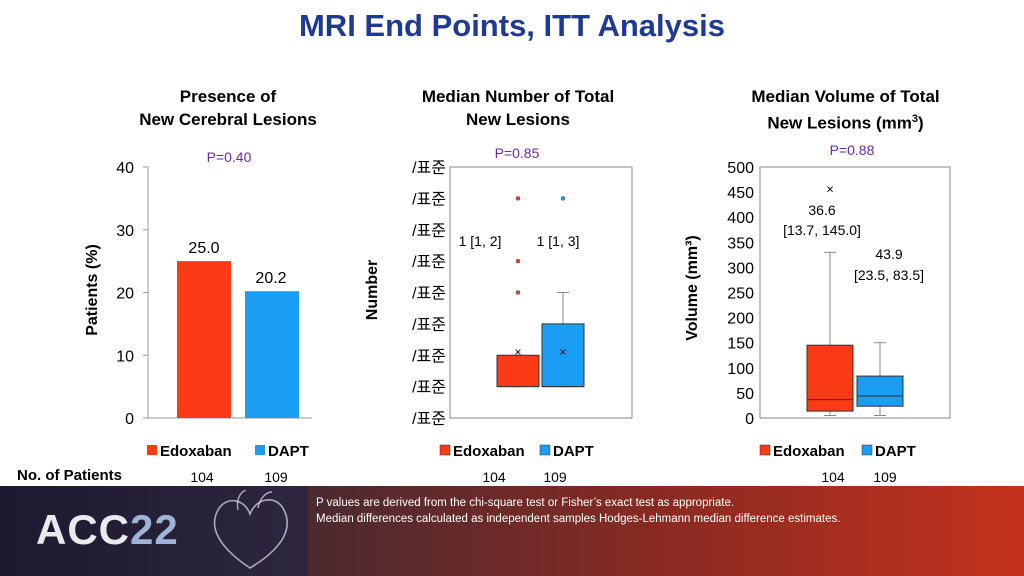 The image size is (1024, 576). What do you see at coordinates (563, 198) in the screenshot?
I see `p2-outlier-dapt` at bounding box center [563, 198].